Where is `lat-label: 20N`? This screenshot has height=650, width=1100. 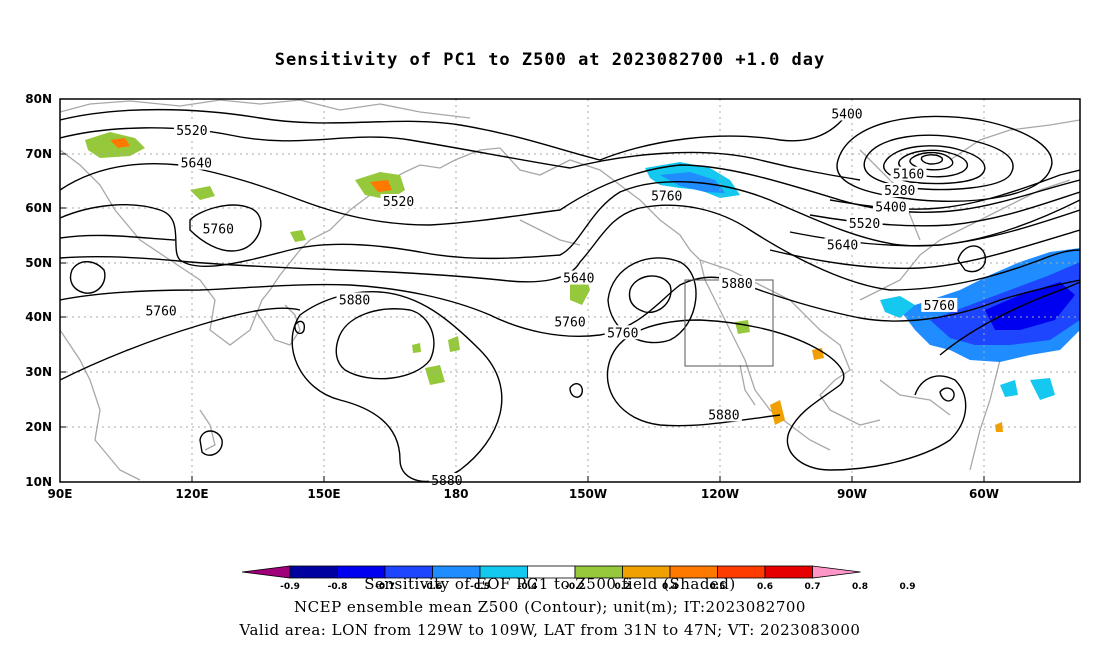
lat-label: 20N is located at coordinates (38, 427).